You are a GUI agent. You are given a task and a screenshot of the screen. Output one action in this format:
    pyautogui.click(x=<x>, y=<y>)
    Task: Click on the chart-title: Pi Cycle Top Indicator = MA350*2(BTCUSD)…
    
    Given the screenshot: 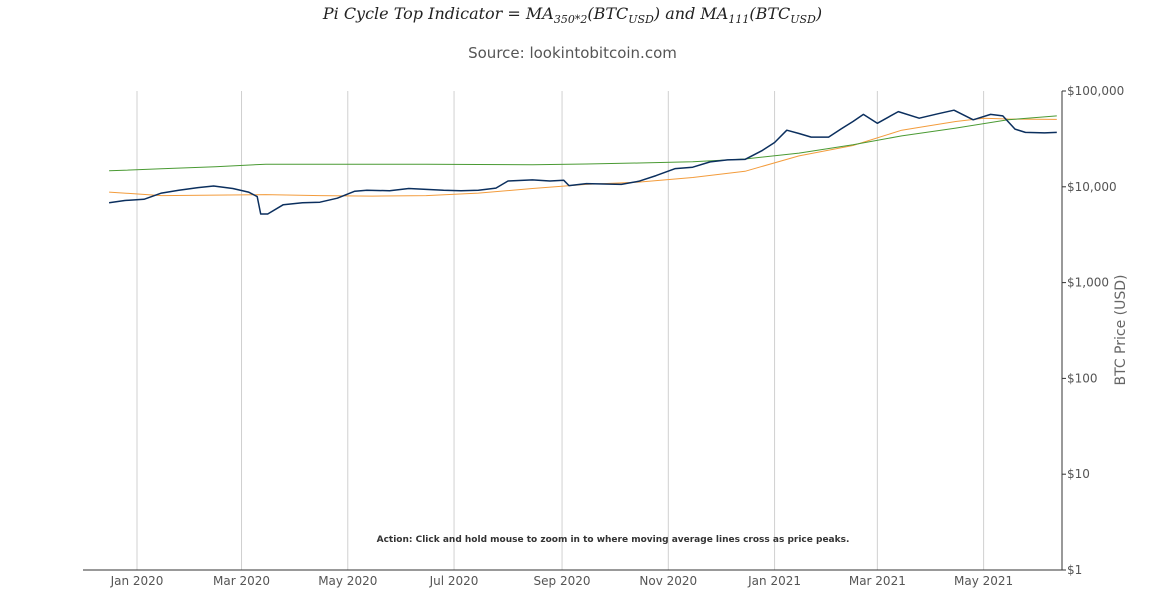 What is the action you would take?
    pyautogui.click(x=572, y=15)
    